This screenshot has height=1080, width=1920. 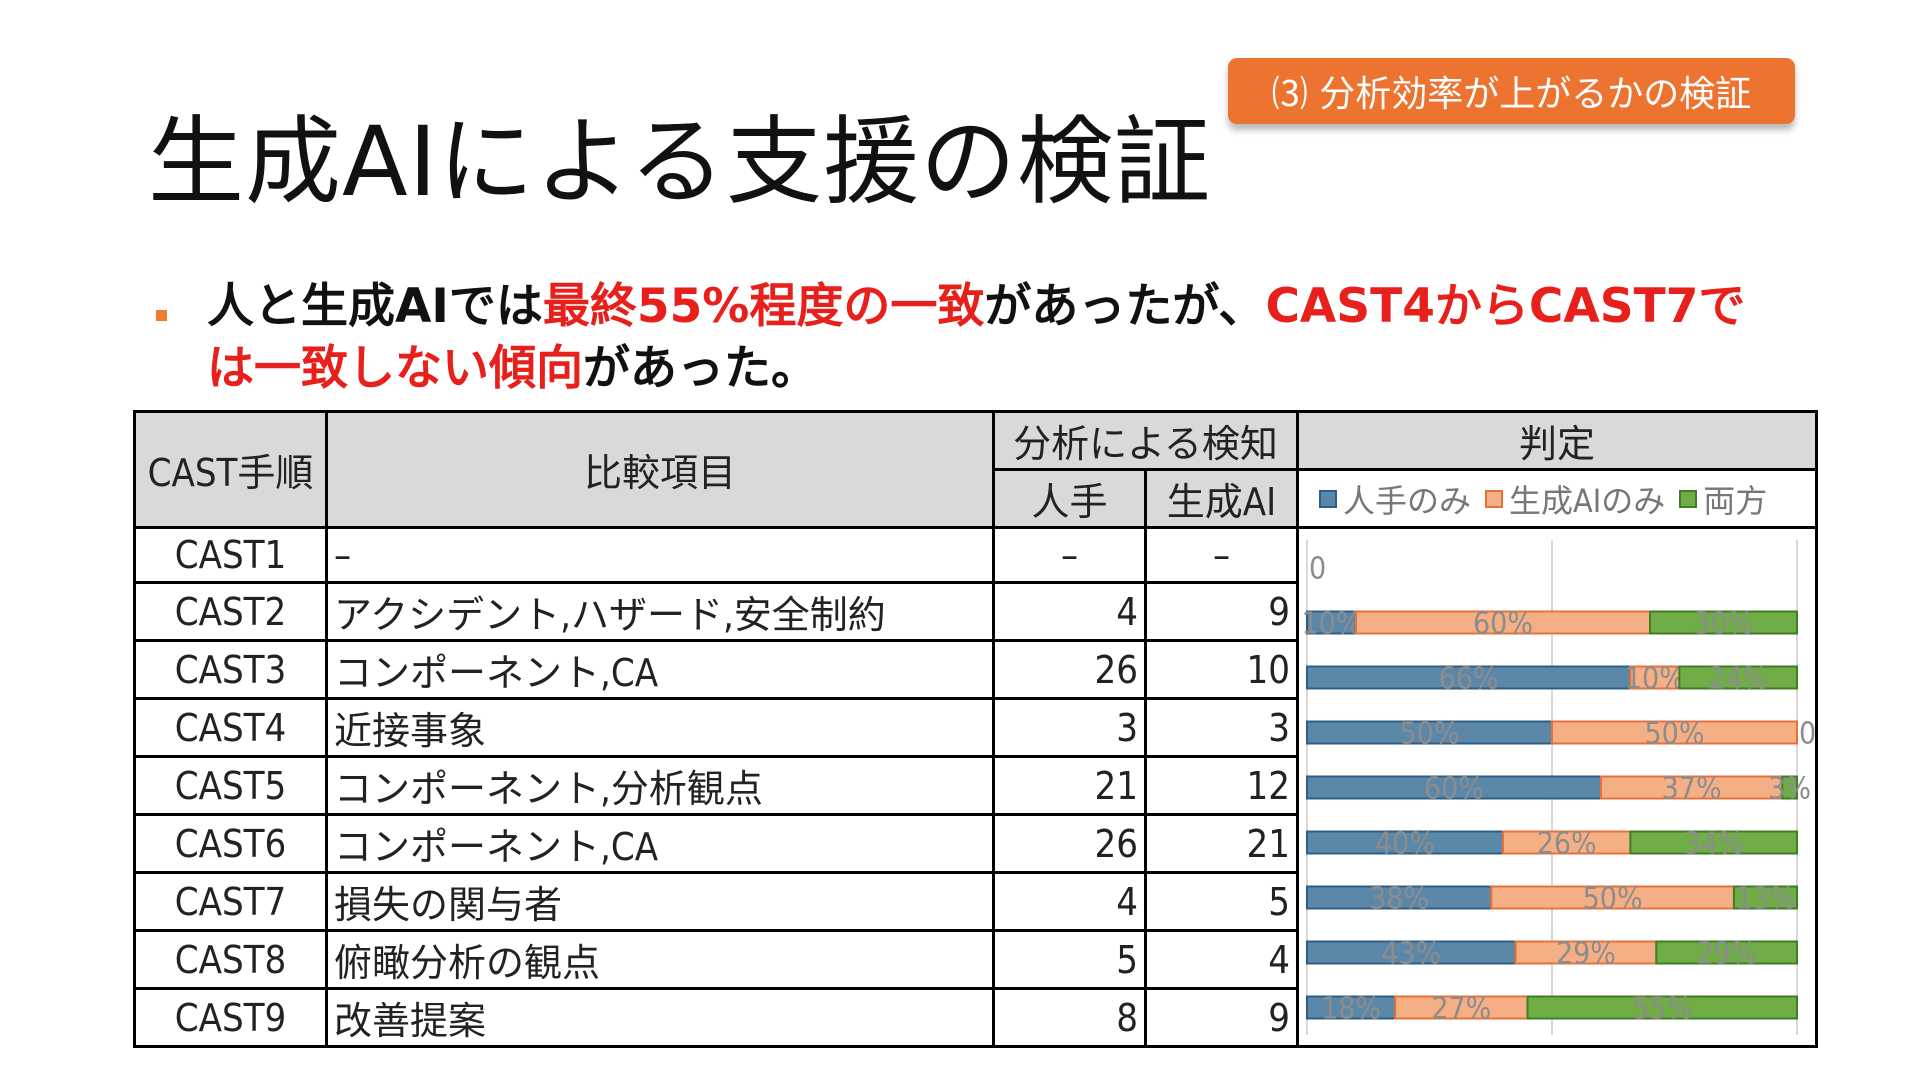 I want to click on bar-segment-both-cast5, so click(x=1789, y=787).